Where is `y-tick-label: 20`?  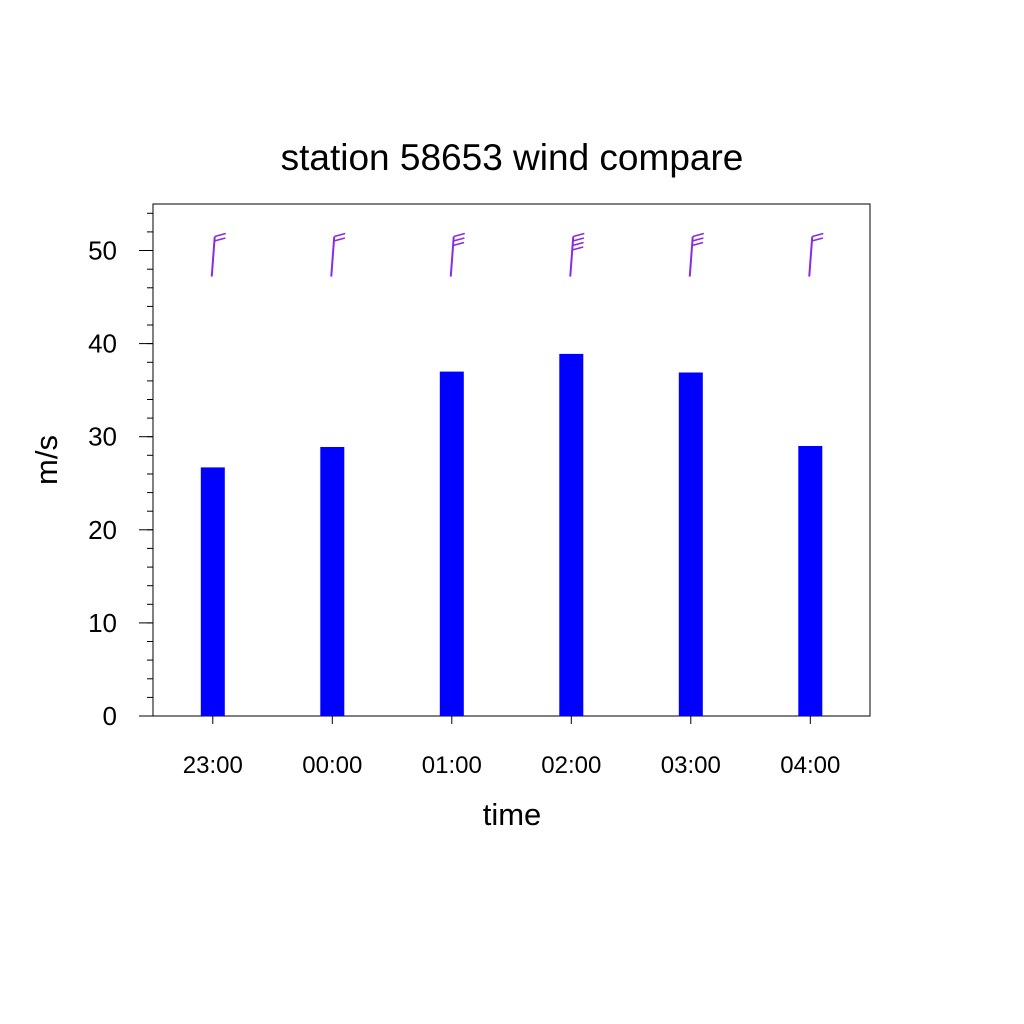
y-tick-label: 20 is located at coordinates (102, 530).